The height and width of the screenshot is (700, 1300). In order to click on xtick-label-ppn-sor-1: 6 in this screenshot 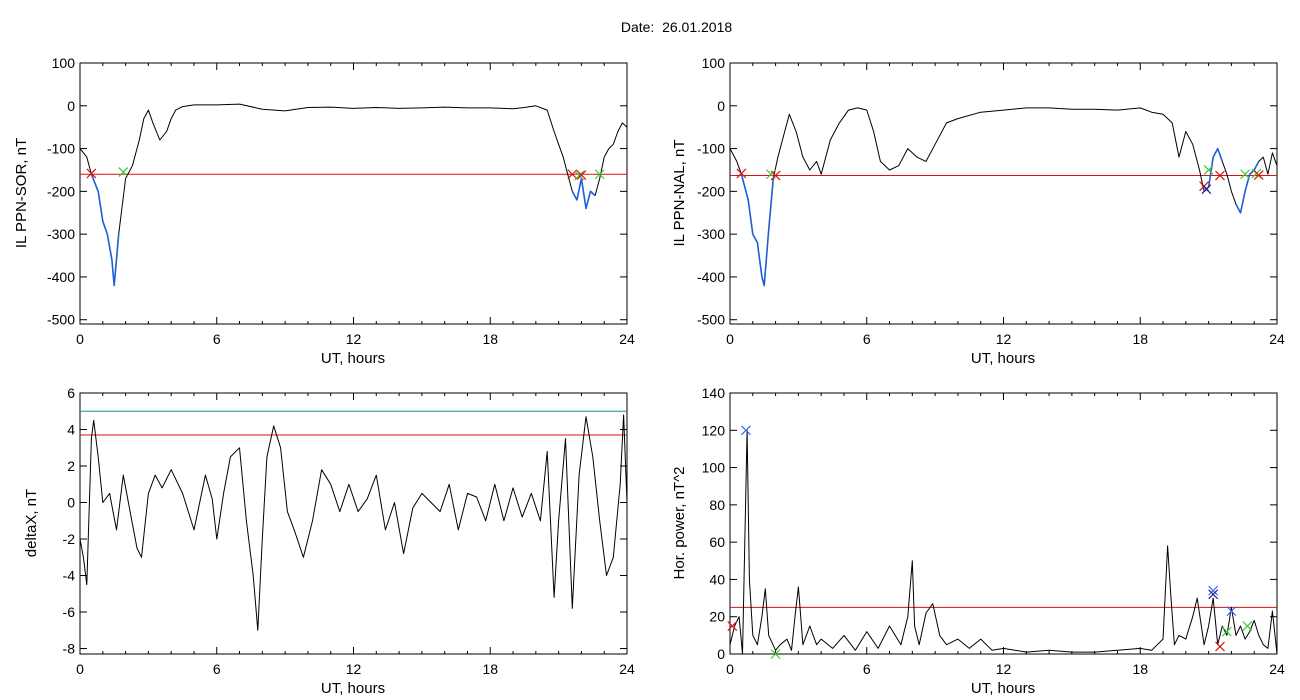, I will do `click(217, 339)`.